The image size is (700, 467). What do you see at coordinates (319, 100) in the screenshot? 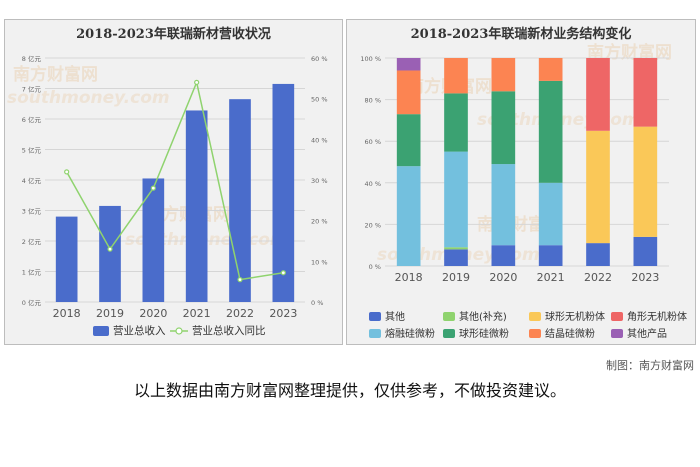
I see `y2-tick-label: 50 %` at bounding box center [319, 100].